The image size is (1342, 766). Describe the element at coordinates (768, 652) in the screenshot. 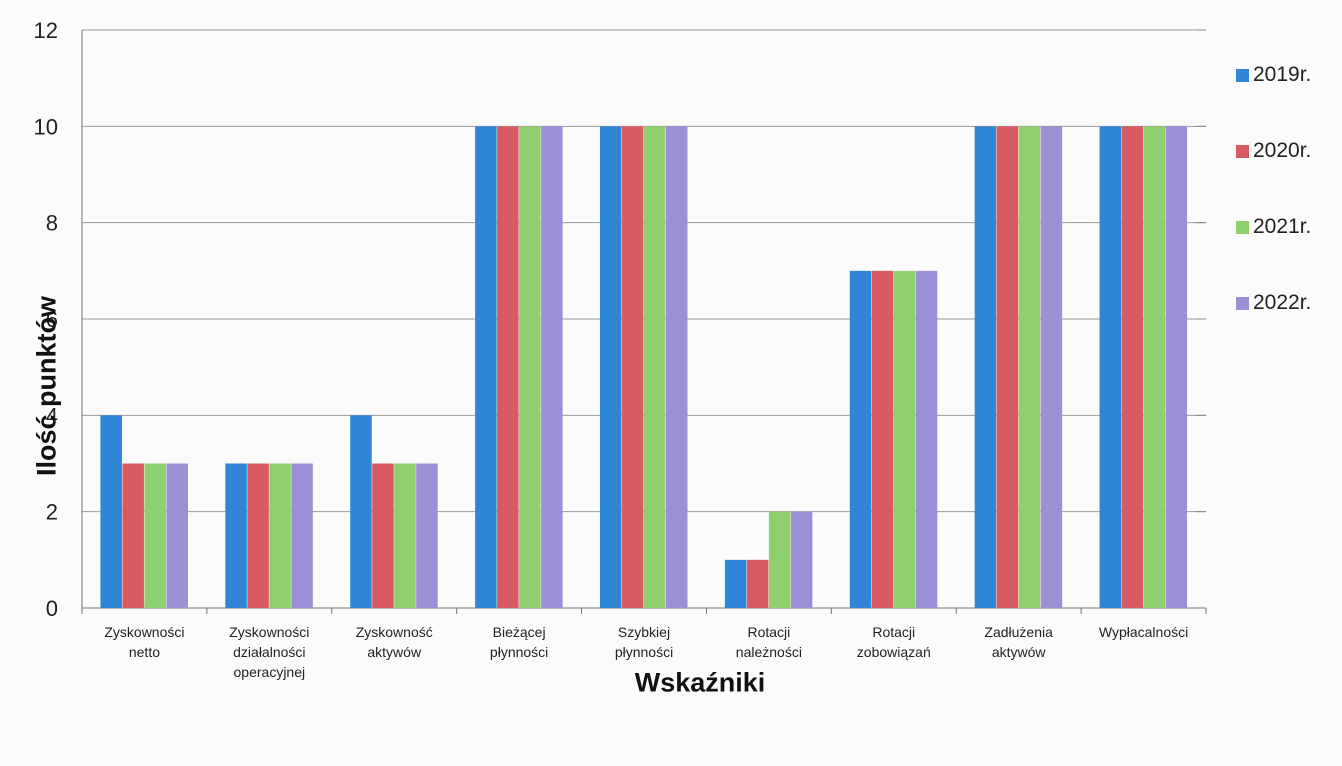

I see `x-axis-tick-label-line: należności` at that location.